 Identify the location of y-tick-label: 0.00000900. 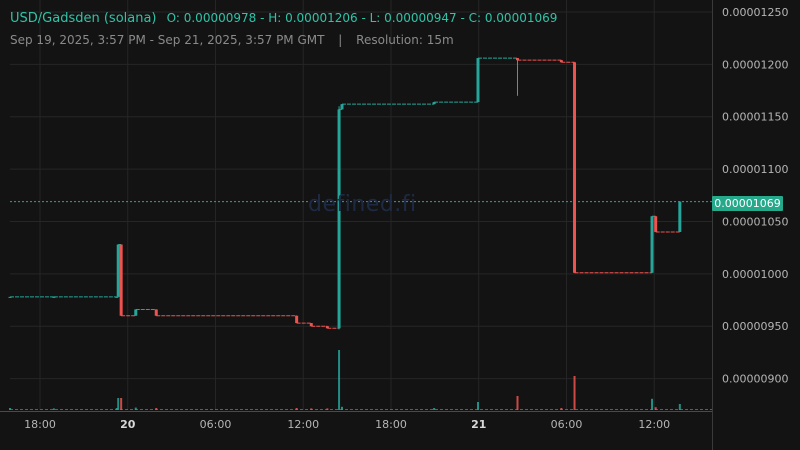
(755, 379).